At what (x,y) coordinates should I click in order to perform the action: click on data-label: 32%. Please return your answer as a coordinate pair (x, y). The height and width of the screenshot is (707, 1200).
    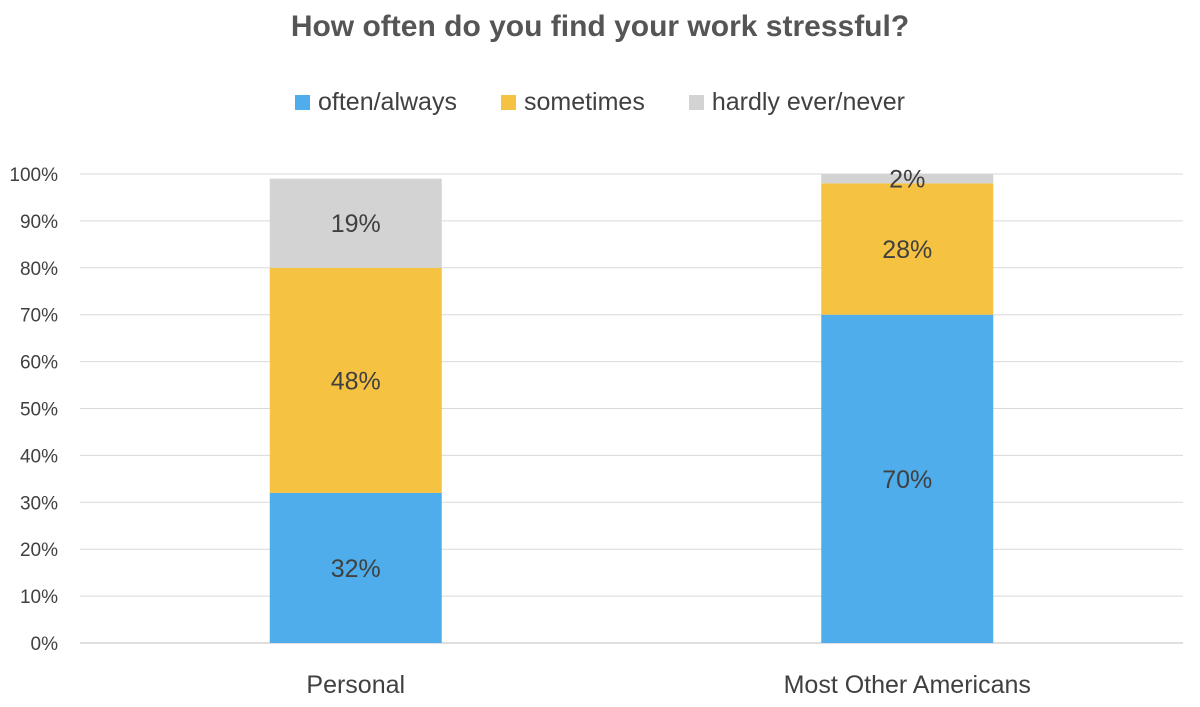
    Looking at the image, I should click on (356, 569).